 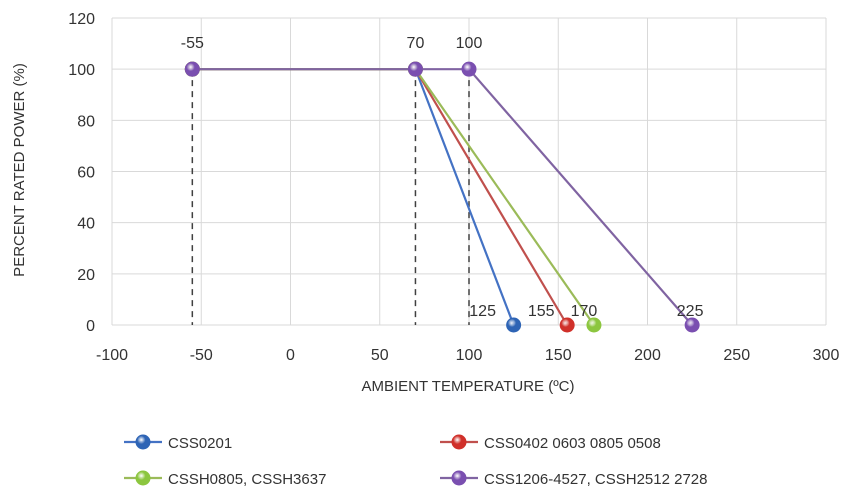 I want to click on y-tick-label: 20, so click(x=86, y=275).